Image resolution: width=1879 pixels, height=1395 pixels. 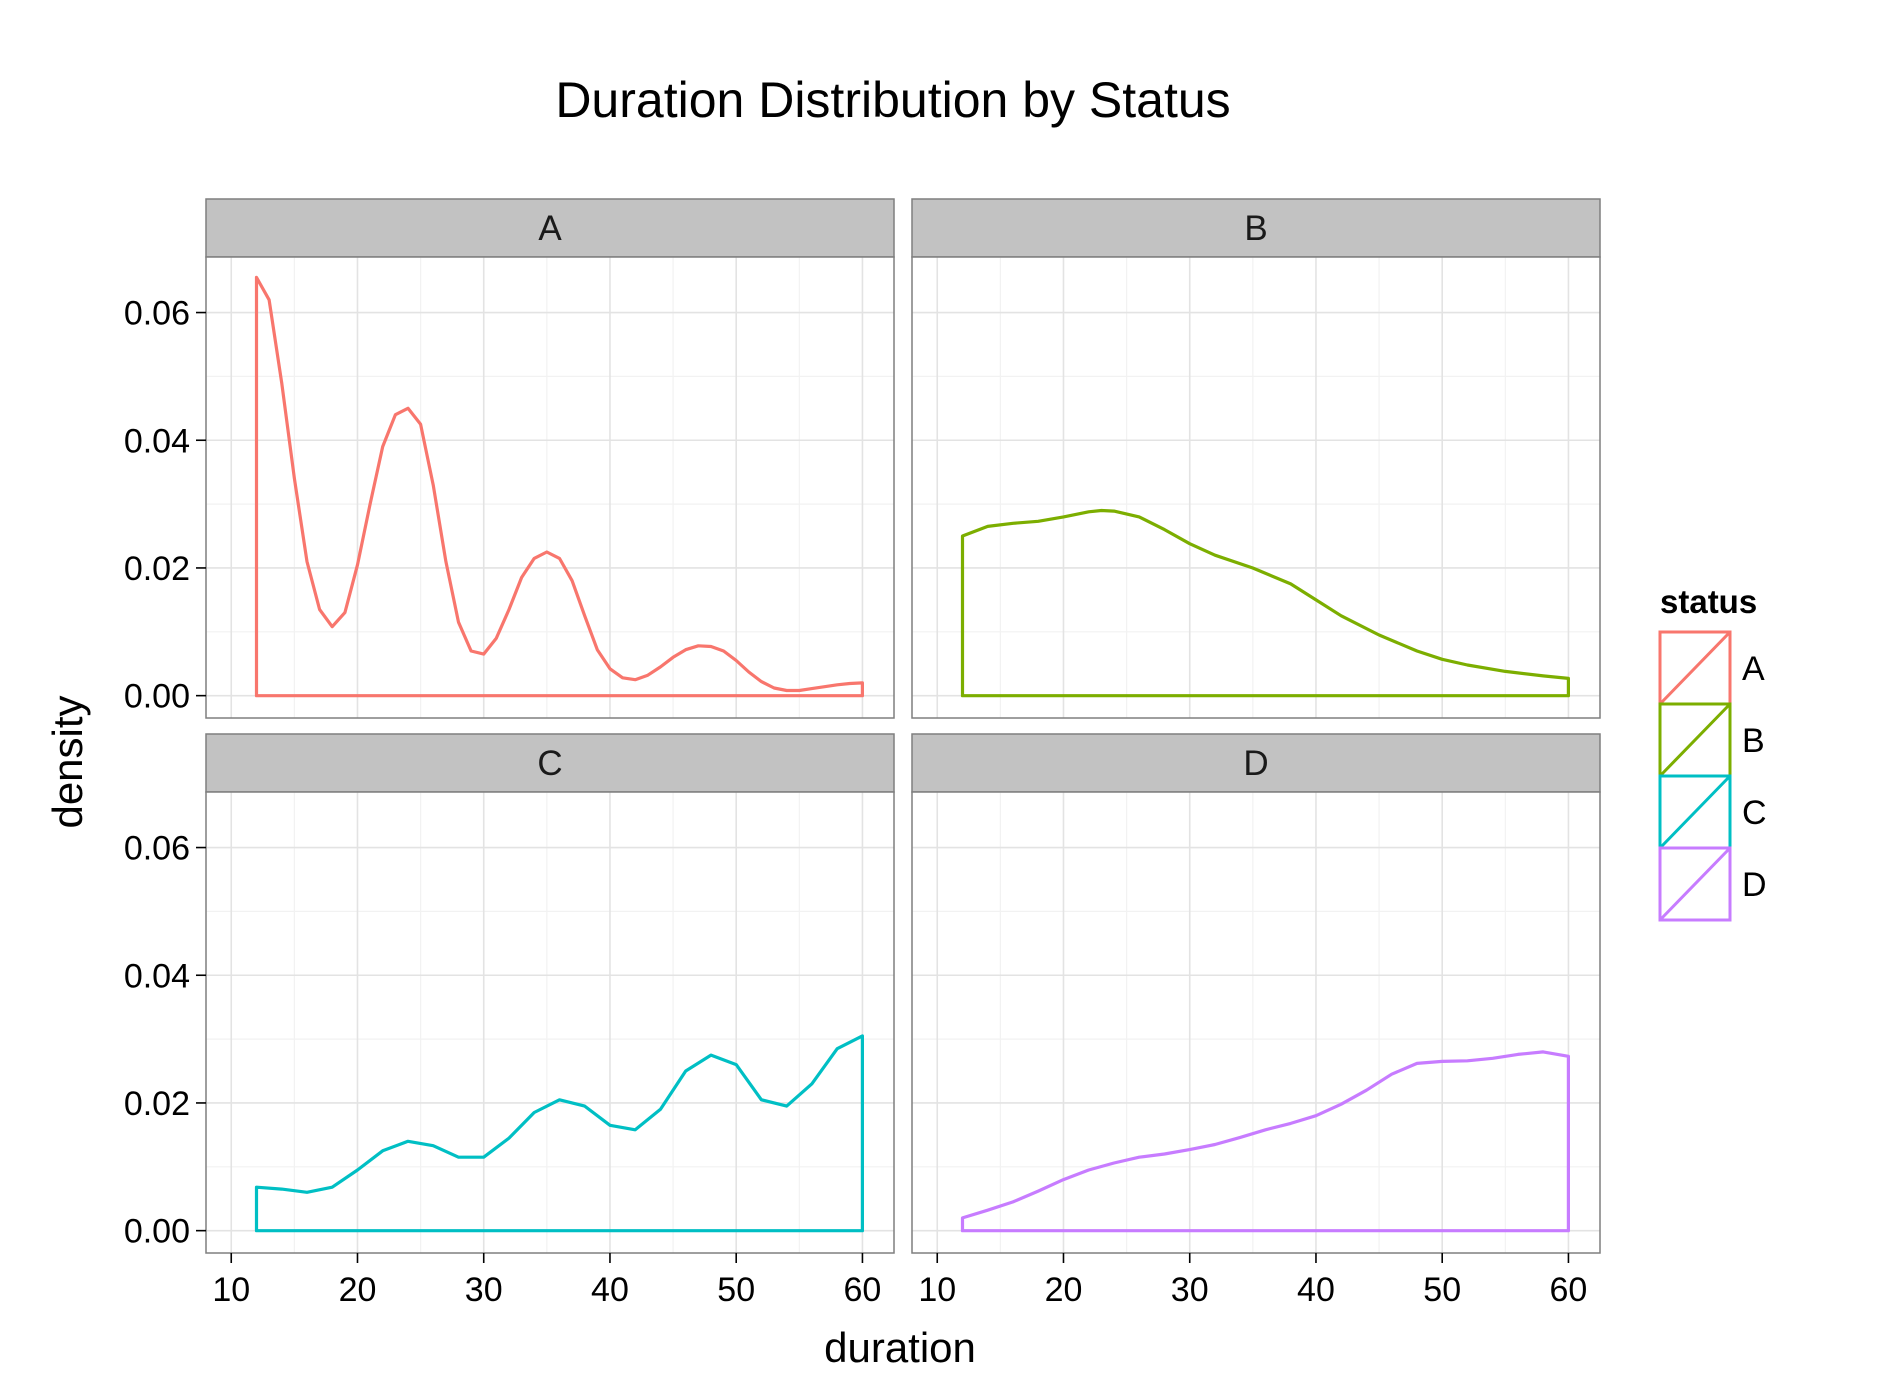 I want to click on facet-panel-a: A, so click(x=550, y=458).